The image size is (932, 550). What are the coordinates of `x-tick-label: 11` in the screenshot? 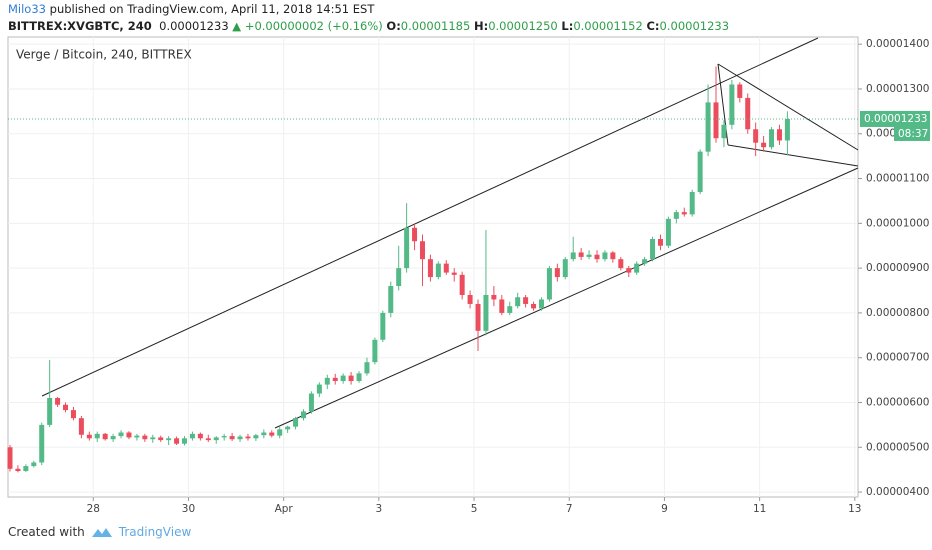 It's located at (759, 509).